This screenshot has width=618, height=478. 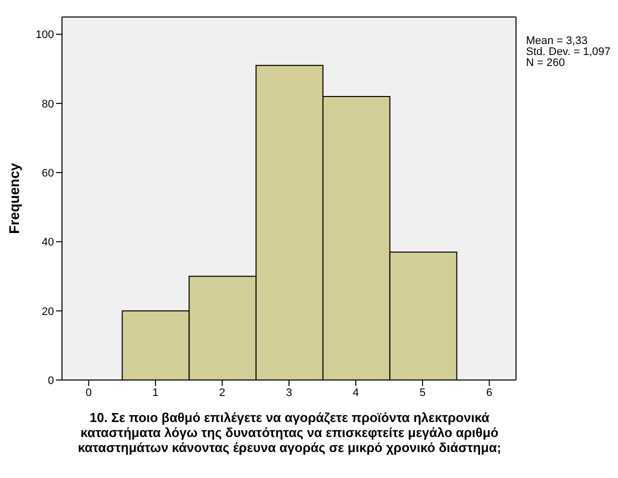 I want to click on y-tick-label: 40, so click(x=48, y=242).